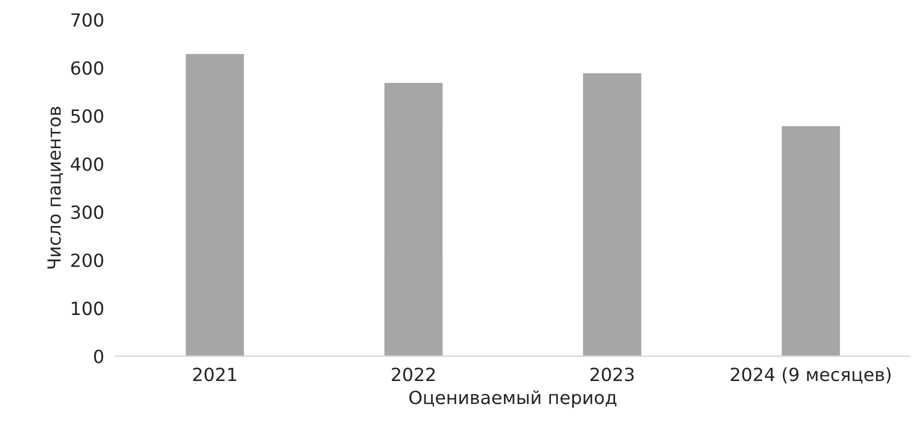 Image resolution: width=924 pixels, height=437 pixels. Describe the element at coordinates (612, 375) in the screenshot. I see `x-tick-label: 2023` at that location.